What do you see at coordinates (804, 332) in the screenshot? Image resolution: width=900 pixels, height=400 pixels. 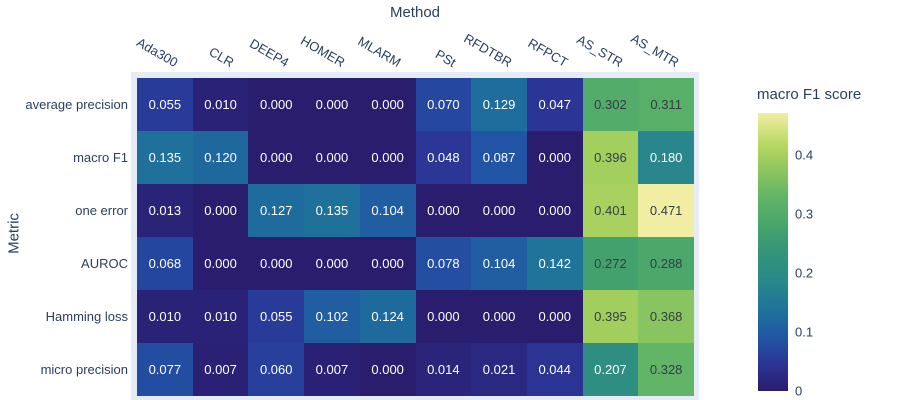 I see `colorbar-tick-label: 0.1` at bounding box center [804, 332].